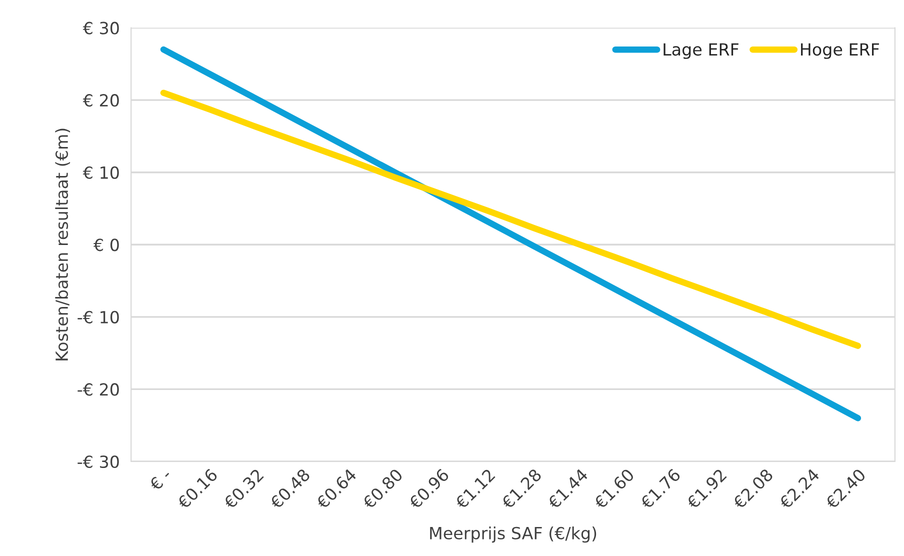  Describe the element at coordinates (106, 245) in the screenshot. I see `y-tick-label: € 0` at that location.